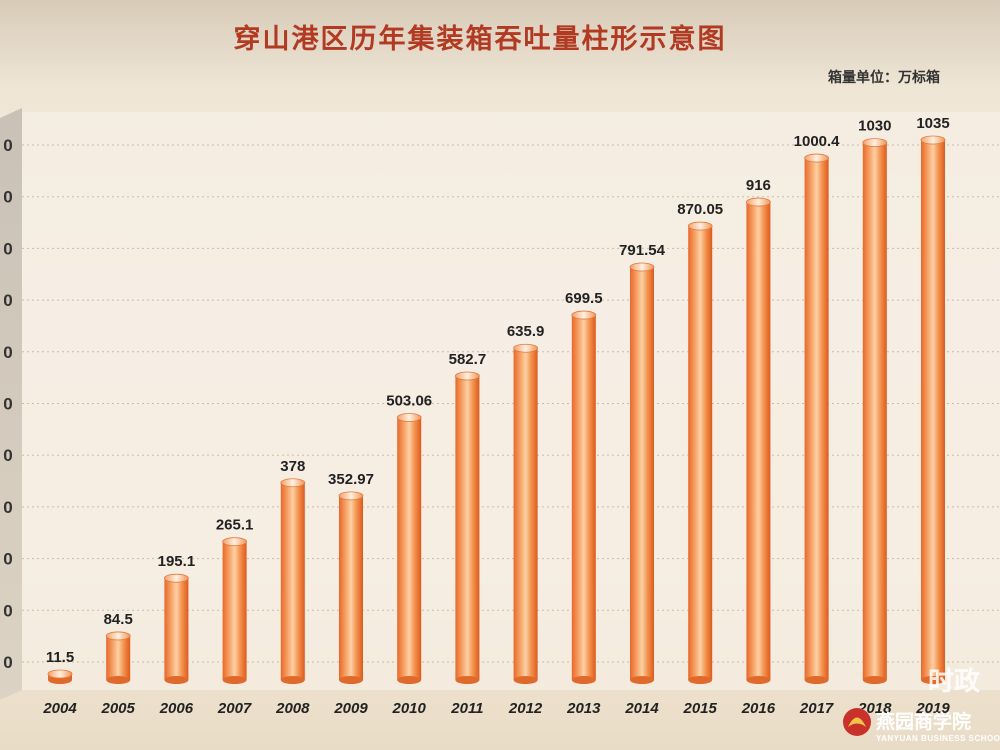 The width and height of the screenshot is (1000, 750). I want to click on x-tick-label: 2010, so click(409, 708).